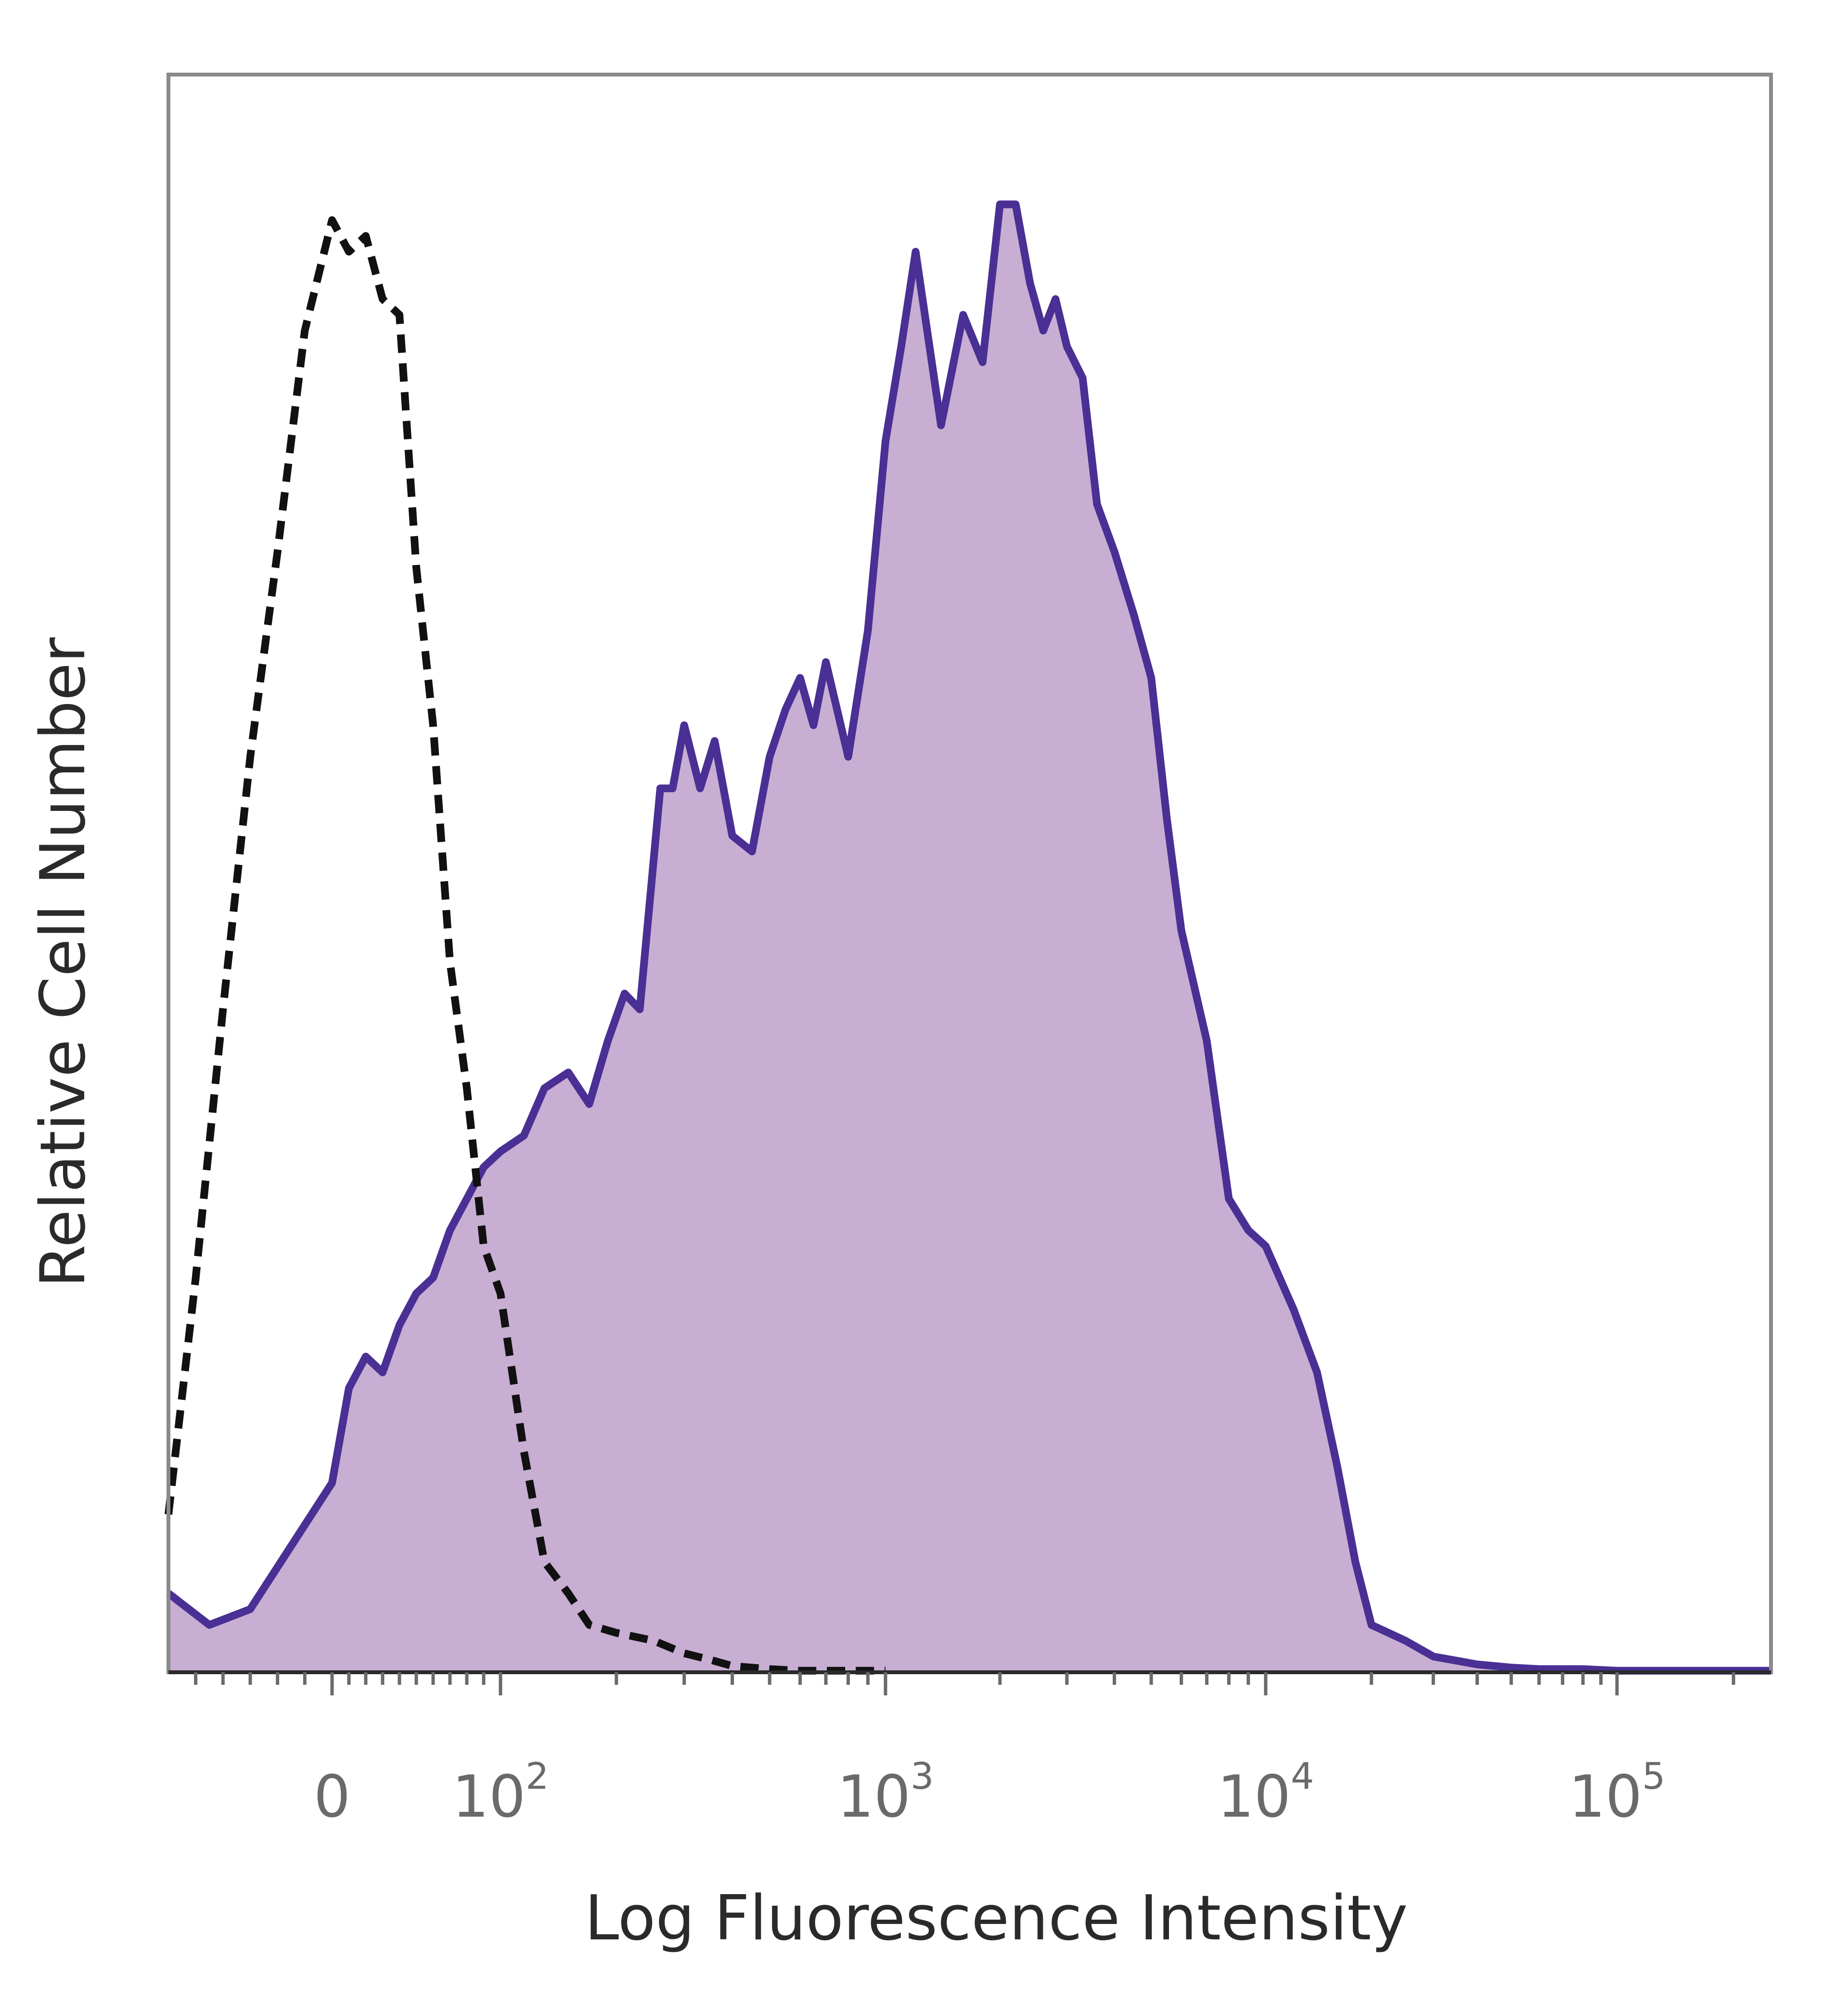  What do you see at coordinates (332, 1797) in the screenshot?
I see `x-tick-label: 0` at bounding box center [332, 1797].